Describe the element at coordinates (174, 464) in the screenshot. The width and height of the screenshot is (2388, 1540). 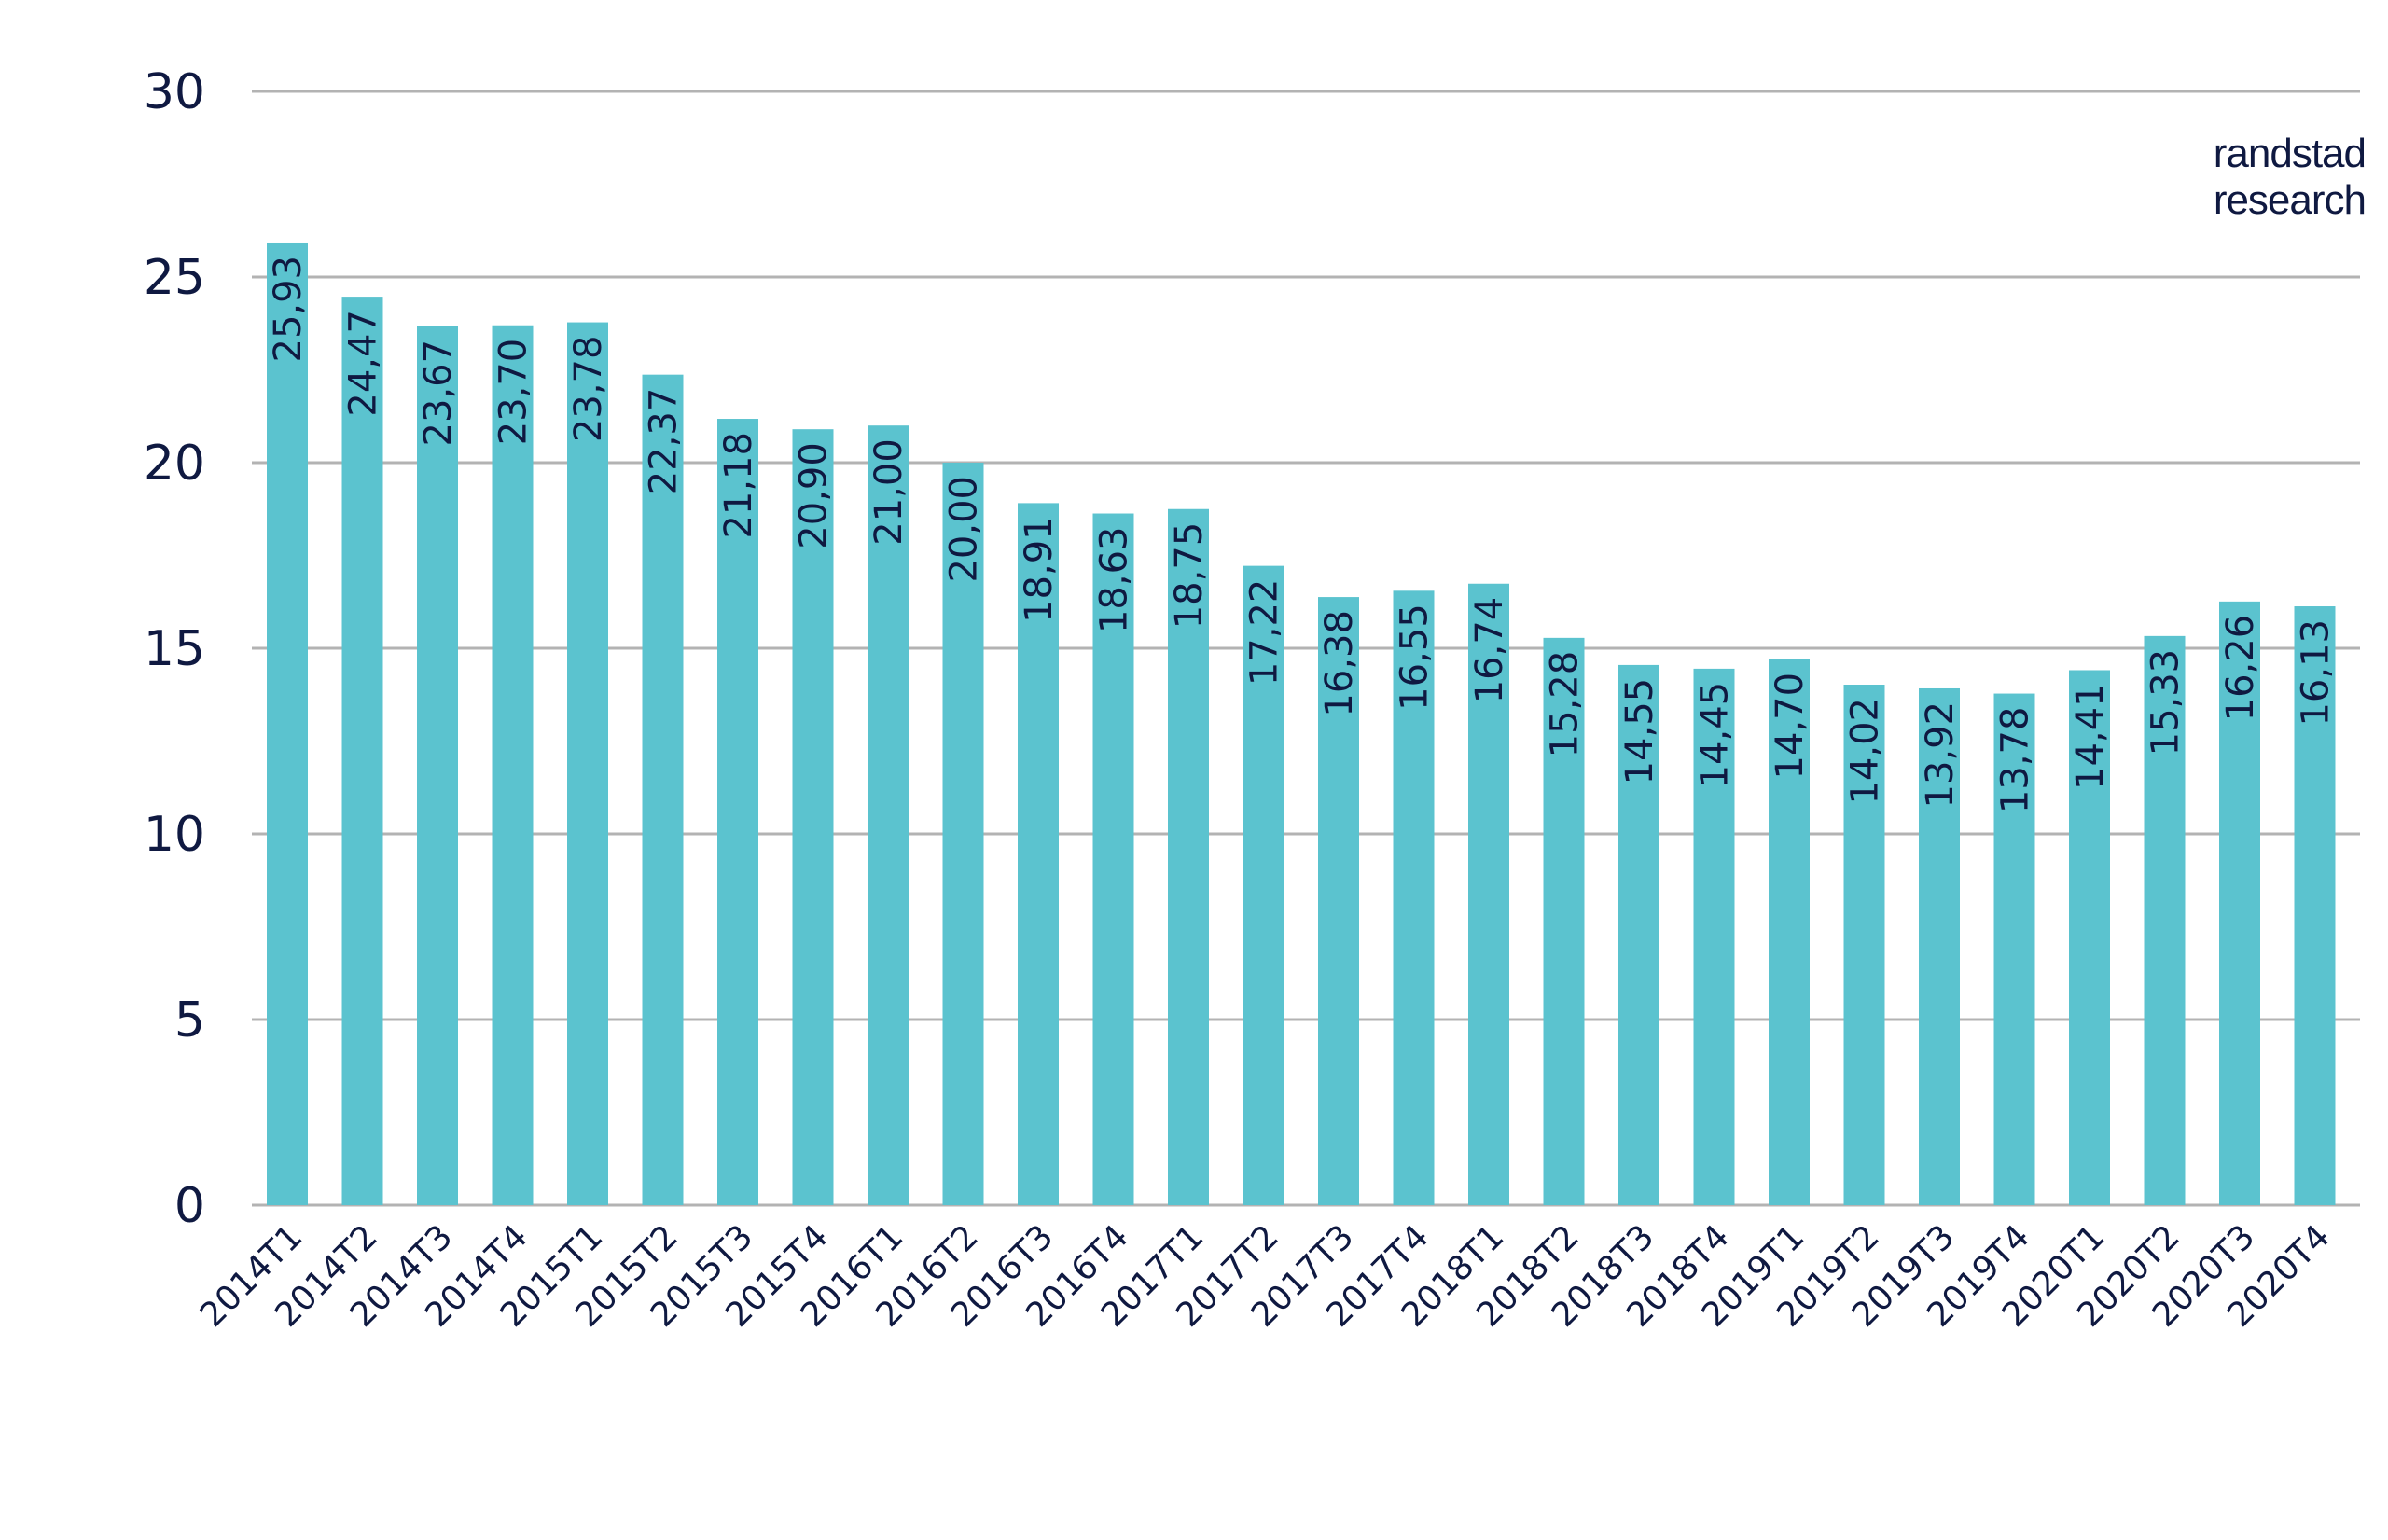
I see `y-tick-label: 20` at that location.